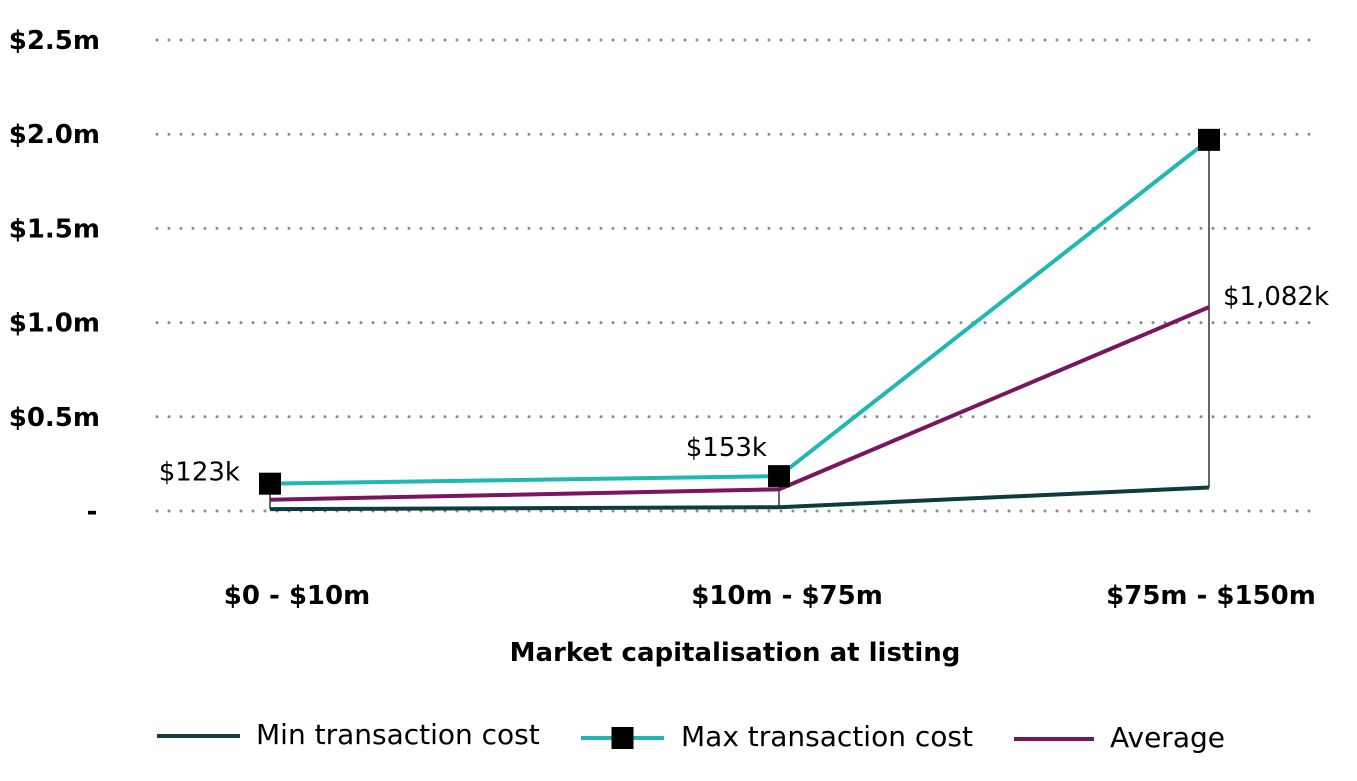  Describe the element at coordinates (827, 736) in the screenshot. I see `legend-label: Max transaction cost` at that location.